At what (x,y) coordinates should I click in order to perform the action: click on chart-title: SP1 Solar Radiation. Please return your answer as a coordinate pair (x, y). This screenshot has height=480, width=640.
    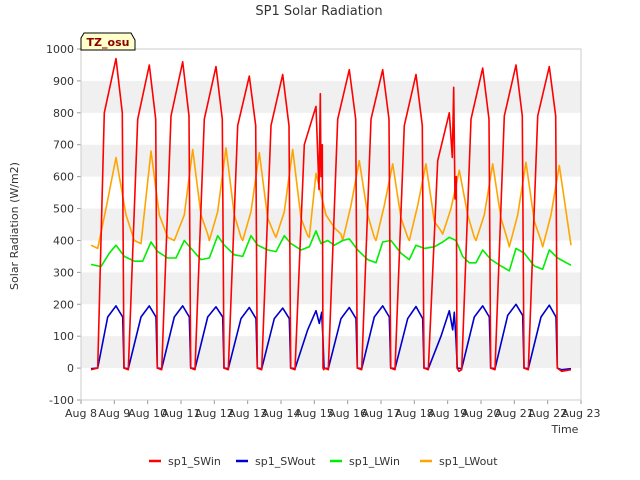
    Looking at the image, I should click on (318, 11).